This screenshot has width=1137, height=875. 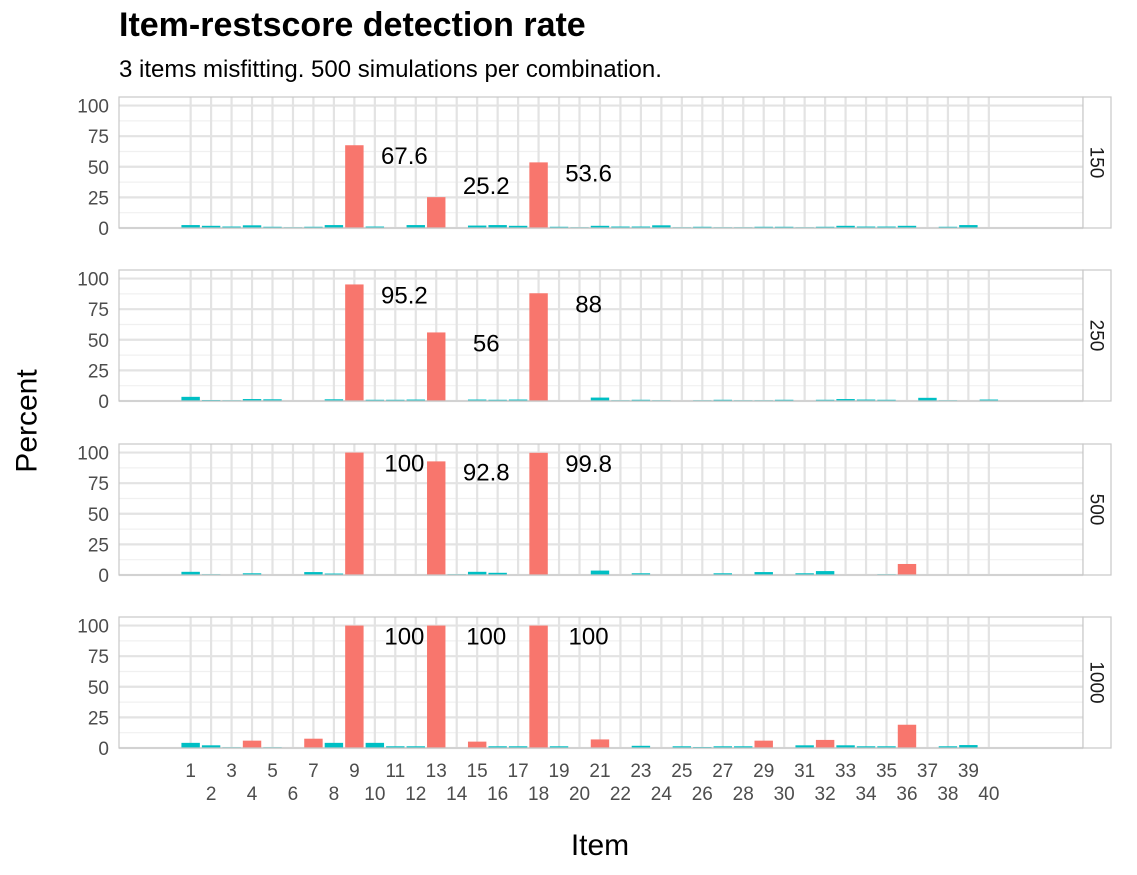 What do you see at coordinates (662, 794) in the screenshot?
I see `x-tick-label: 24` at bounding box center [662, 794].